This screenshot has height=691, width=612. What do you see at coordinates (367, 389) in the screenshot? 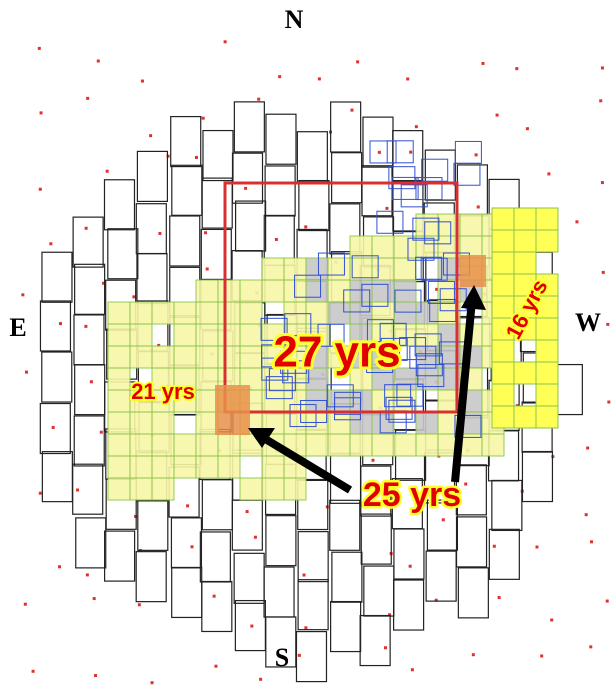
I see `arrows` at bounding box center [367, 389].